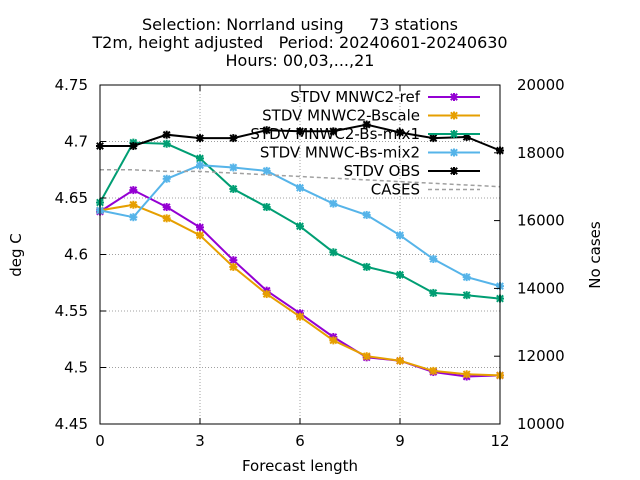  What do you see at coordinates (71, 198) in the screenshot?
I see `y-tick-label: 4.65` at bounding box center [71, 198].